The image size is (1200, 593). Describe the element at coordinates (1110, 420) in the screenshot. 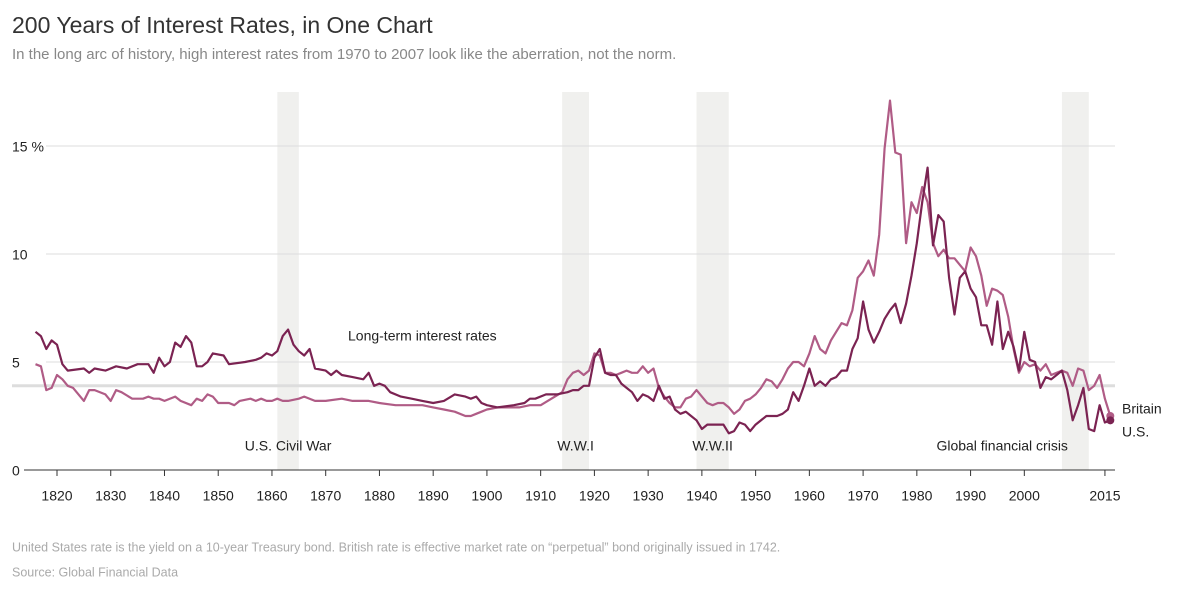

I see `end-dot` at that location.